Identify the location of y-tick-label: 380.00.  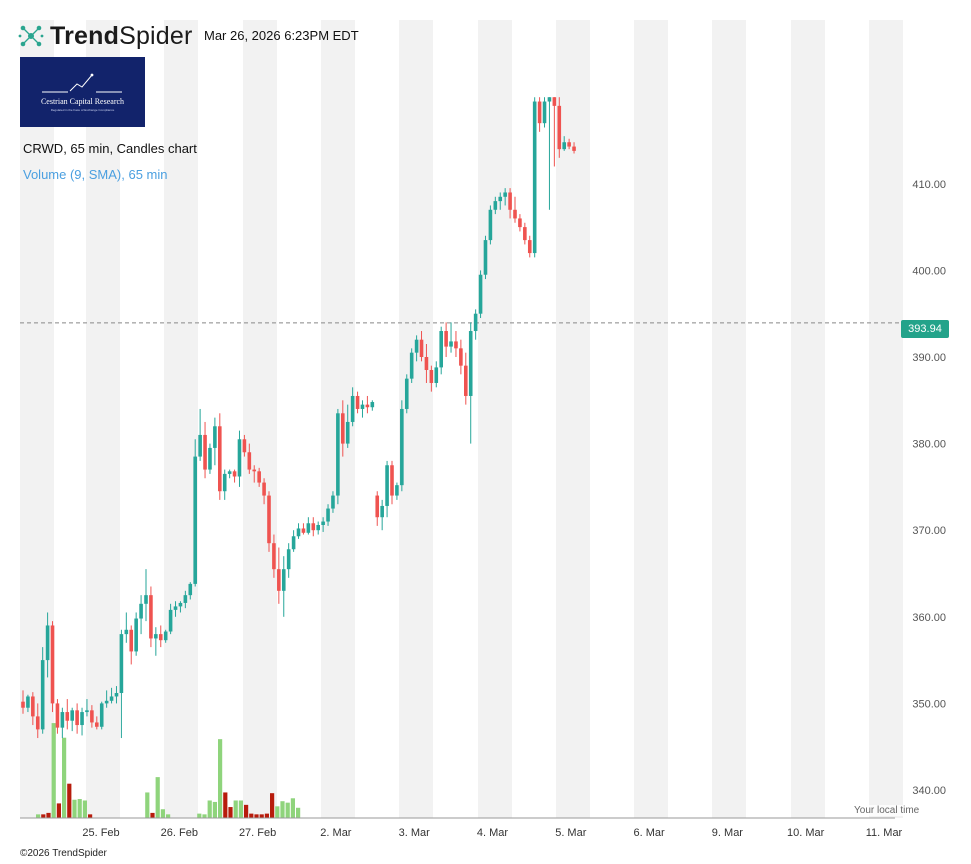
(929, 445).